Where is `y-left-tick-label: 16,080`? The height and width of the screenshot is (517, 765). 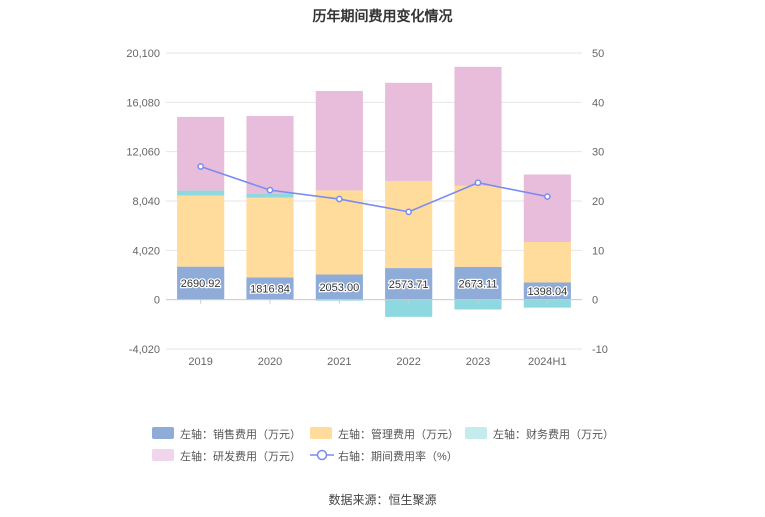 y-left-tick-label: 16,080 is located at coordinates (143, 103).